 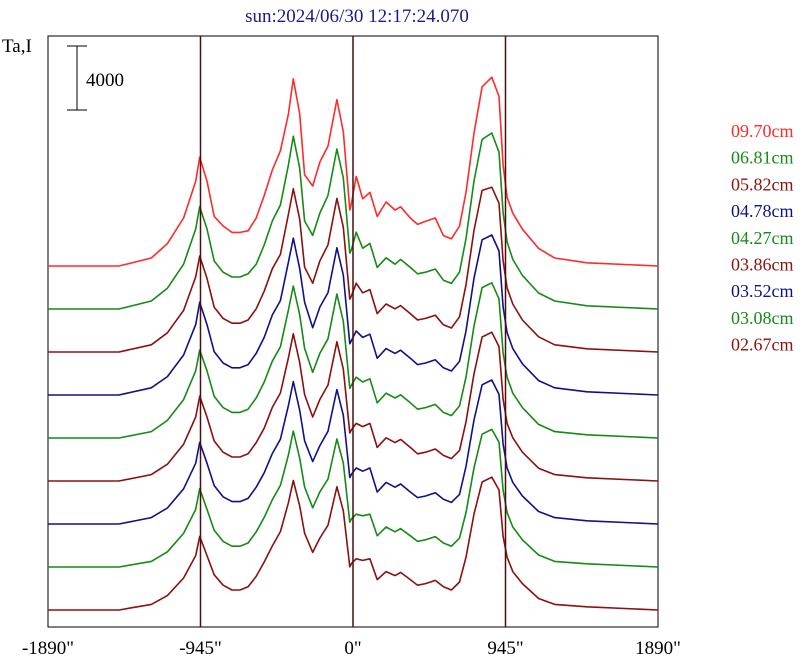 I want to click on x-axis-ticks: -1890" -945" 0" 945" 1890", so click(x=351, y=648).